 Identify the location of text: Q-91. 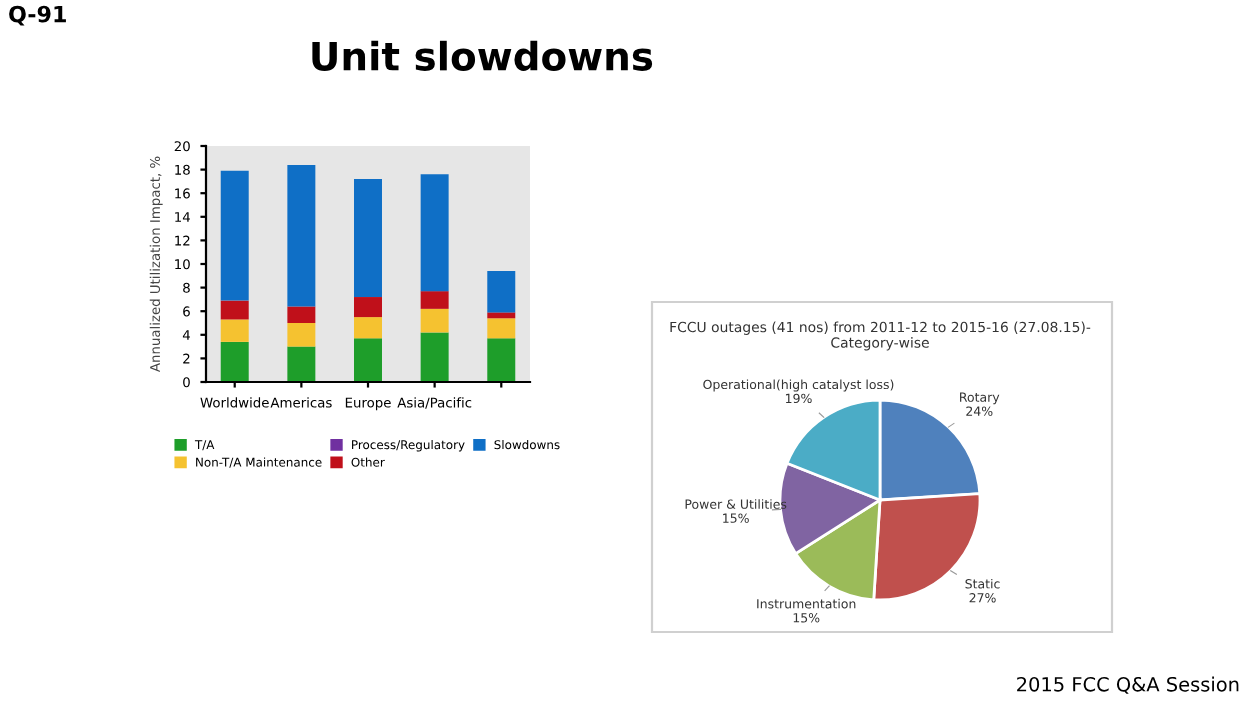
(37, 15).